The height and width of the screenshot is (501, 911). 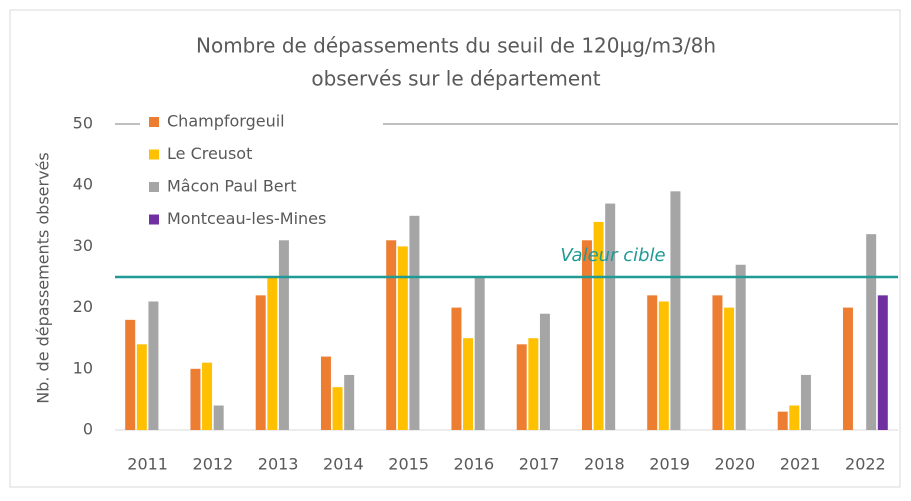 I want to click on y-tick-label: 30, so click(x=83, y=245).